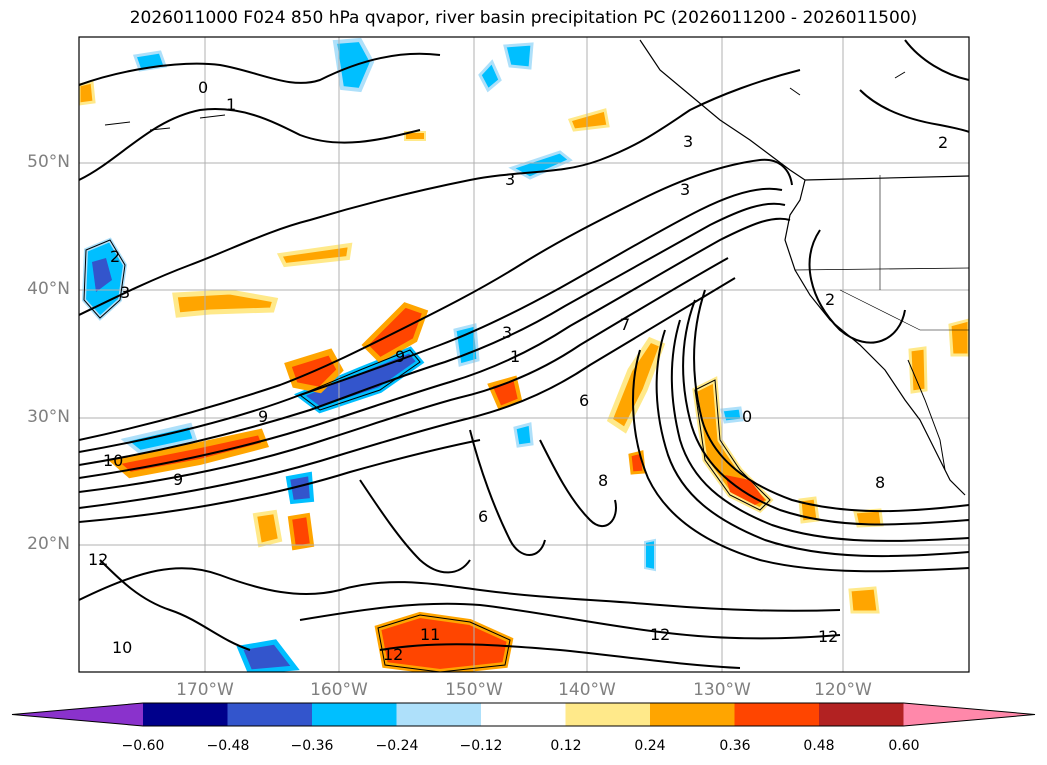 This screenshot has width=1047, height=765. What do you see at coordinates (587, 690) in the screenshot?
I see `lon-label-140w: 140°W` at bounding box center [587, 690].